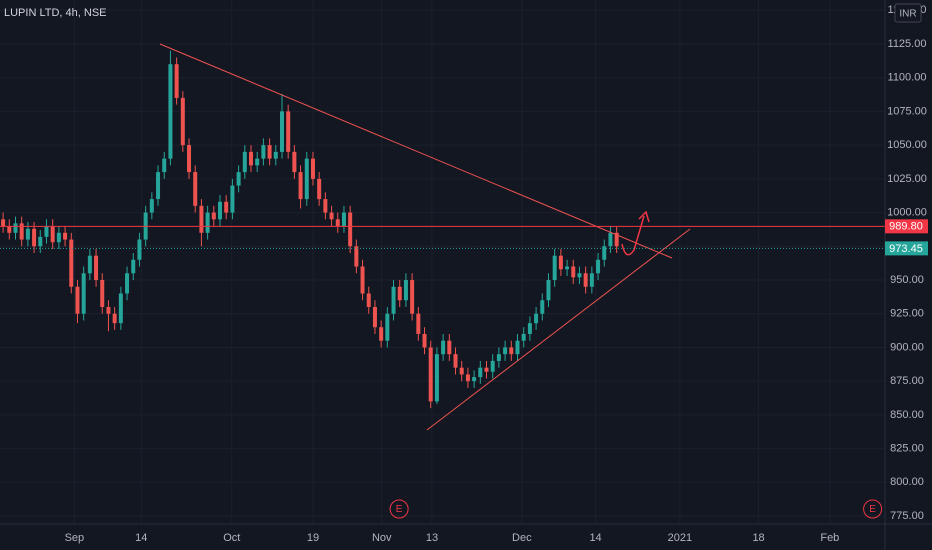  What do you see at coordinates (141, 538) in the screenshot?
I see `x-tick-label: 14` at bounding box center [141, 538].